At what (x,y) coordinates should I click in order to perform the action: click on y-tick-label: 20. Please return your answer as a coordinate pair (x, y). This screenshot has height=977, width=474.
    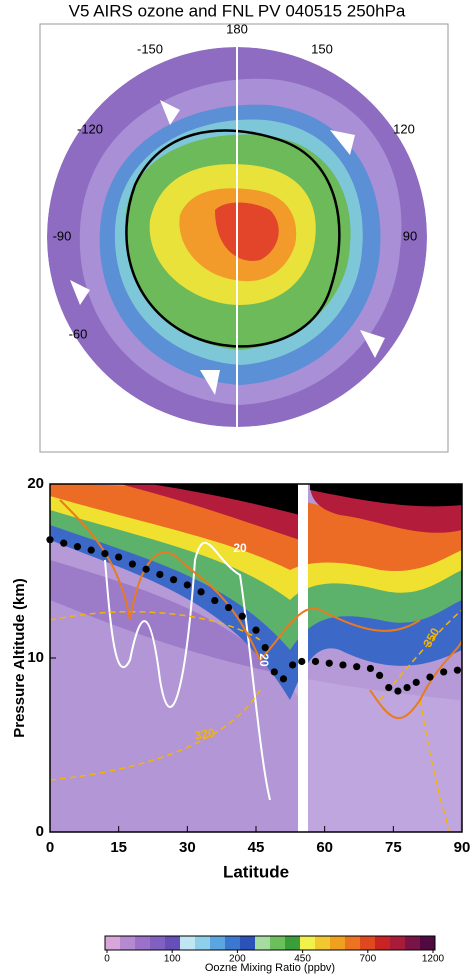
    Looking at the image, I should click on (35, 483).